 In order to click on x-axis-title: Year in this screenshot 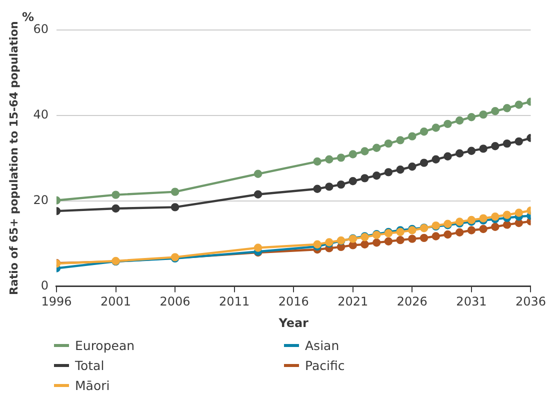, I will do `click(293, 323)`.